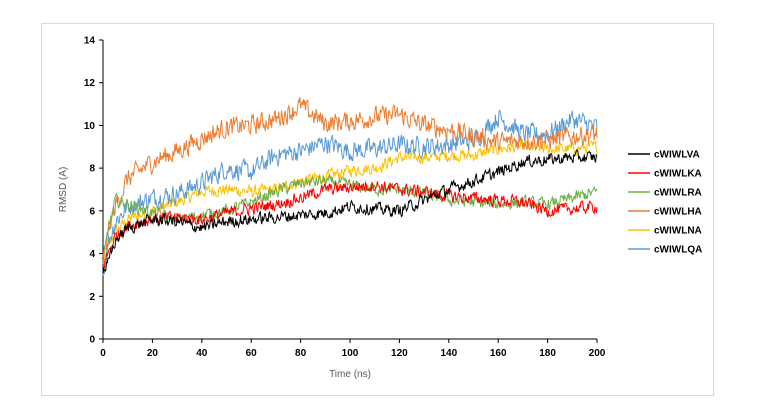 The image size is (757, 420). What do you see at coordinates (202, 353) in the screenshot?
I see `x-tick-label: 40` at bounding box center [202, 353].